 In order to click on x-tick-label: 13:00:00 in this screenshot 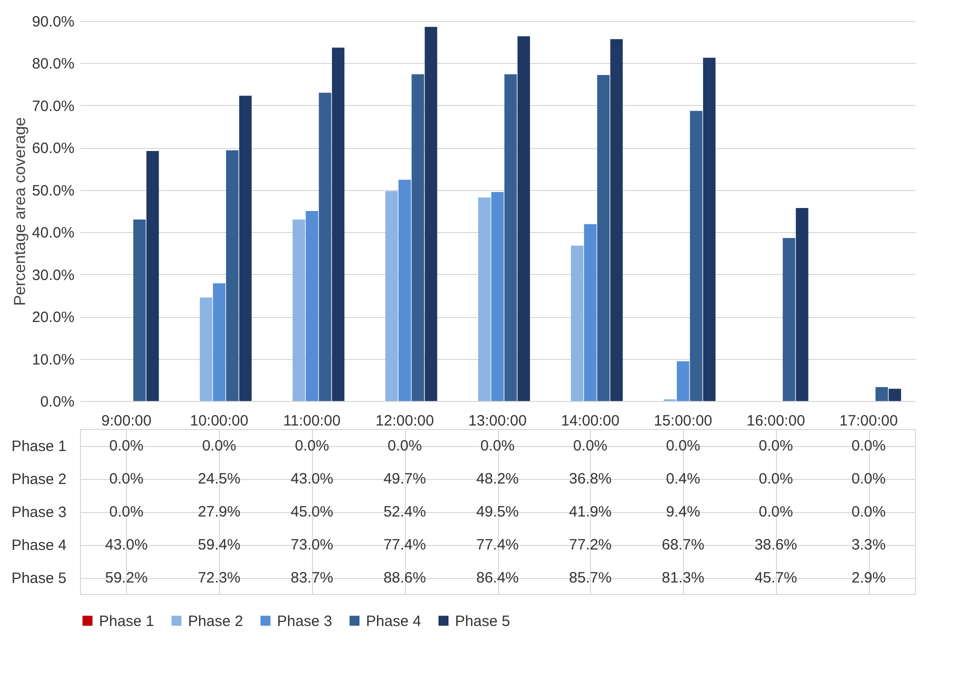, I will do `click(497, 421)`.